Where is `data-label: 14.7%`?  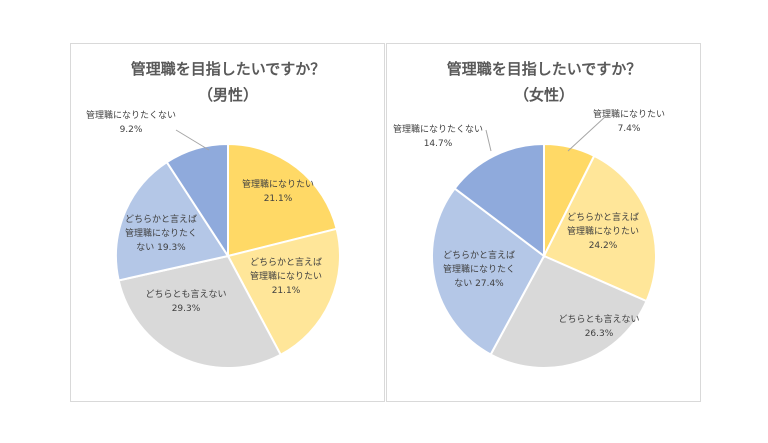
data-label: 14.7% is located at coordinates (438, 144).